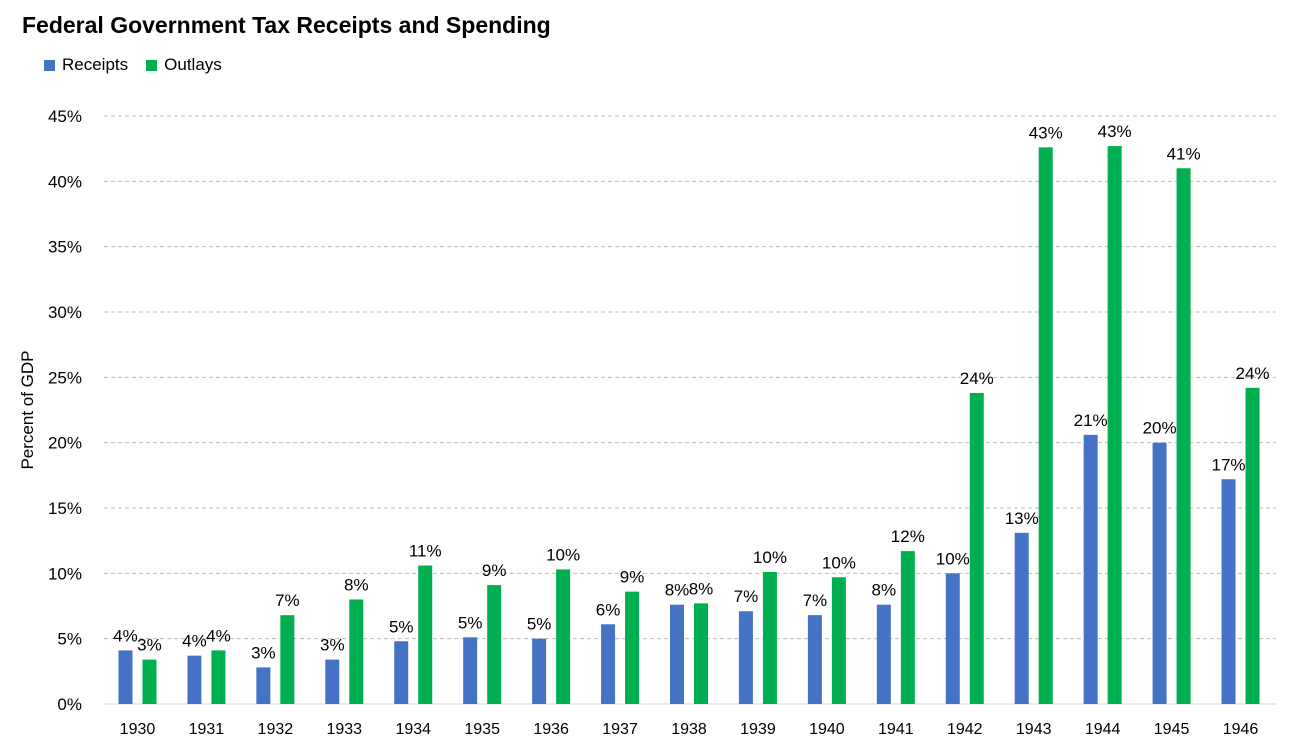 The width and height of the screenshot is (1292, 746). Describe the element at coordinates (401, 672) in the screenshot. I see `bar-receipts-1934` at that location.